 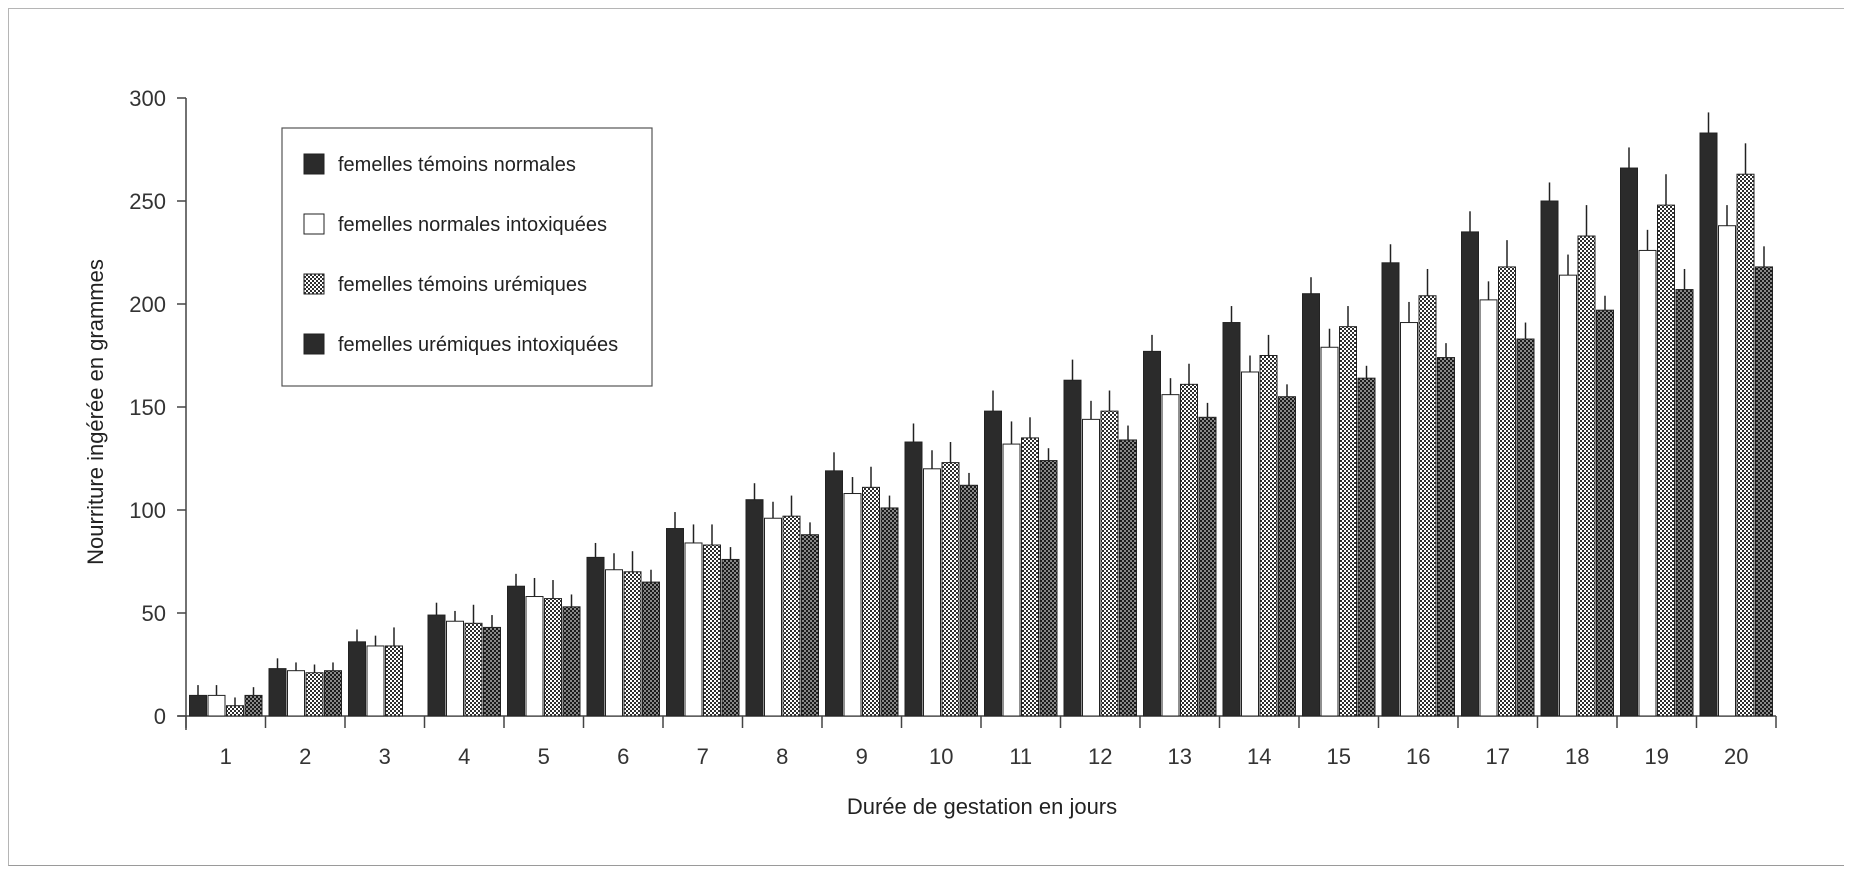 What do you see at coordinates (941, 756) in the screenshot?
I see `x-tick-label: 10` at bounding box center [941, 756].